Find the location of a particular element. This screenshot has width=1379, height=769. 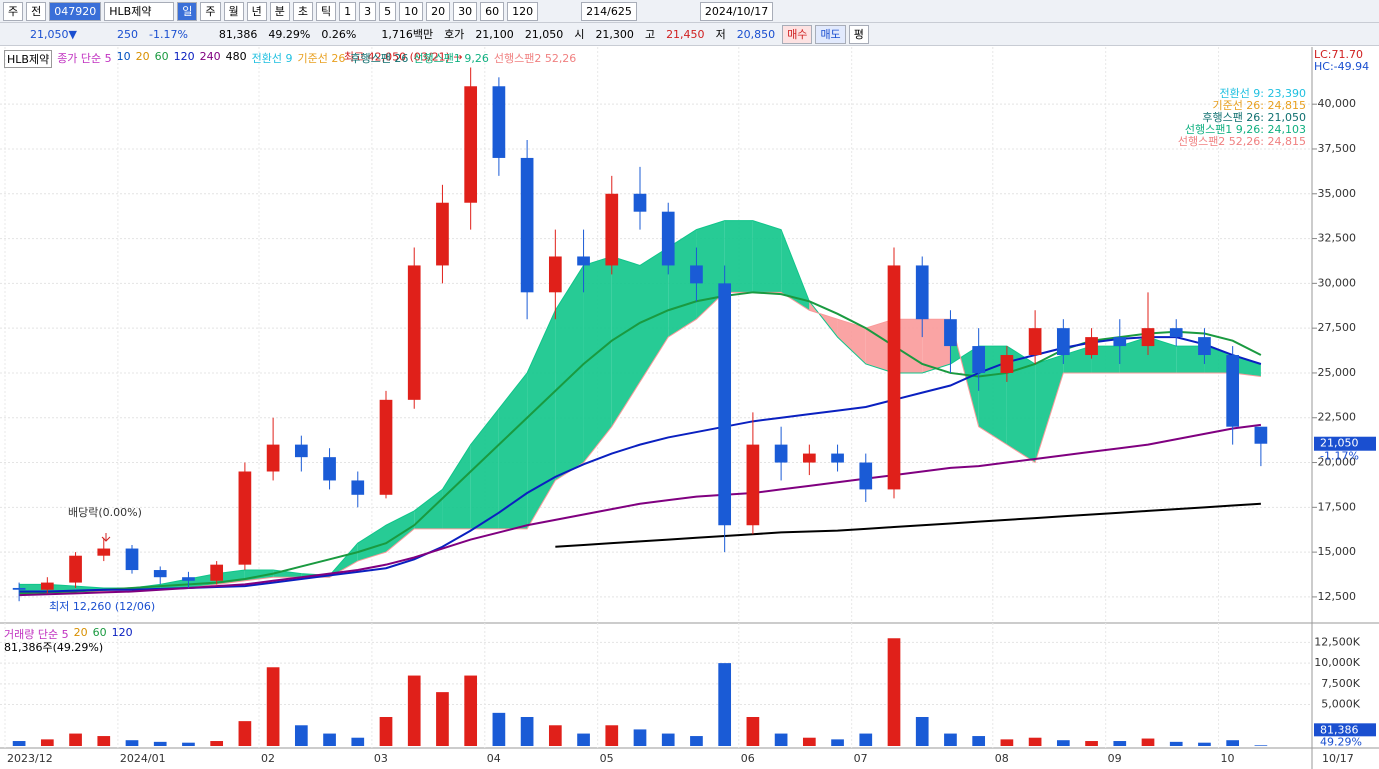

label: 저 is located at coordinates (720, 34).